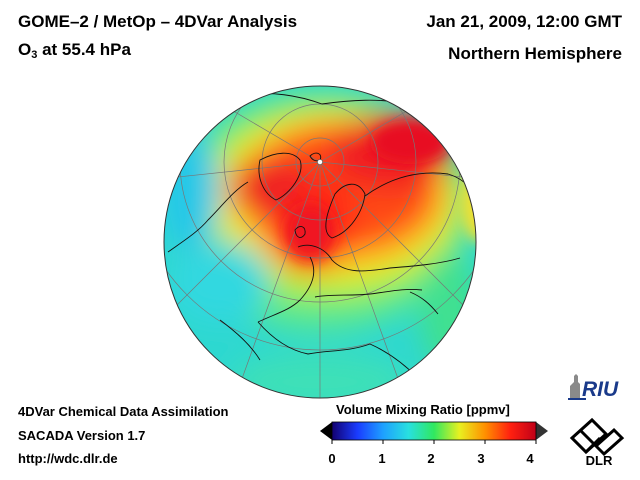  Describe the element at coordinates (84, 49) in the screenshot. I see `pressure-level: at 55.4 hPa` at that location.